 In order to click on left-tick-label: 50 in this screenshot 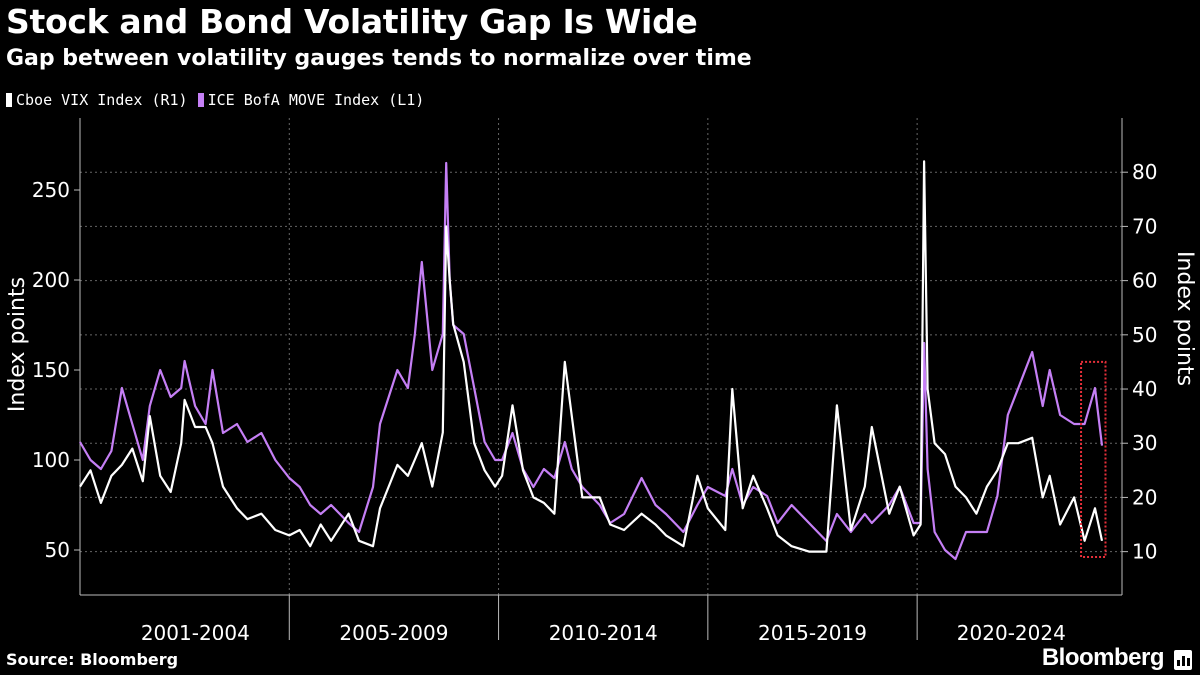, I will do `click(57, 550)`.